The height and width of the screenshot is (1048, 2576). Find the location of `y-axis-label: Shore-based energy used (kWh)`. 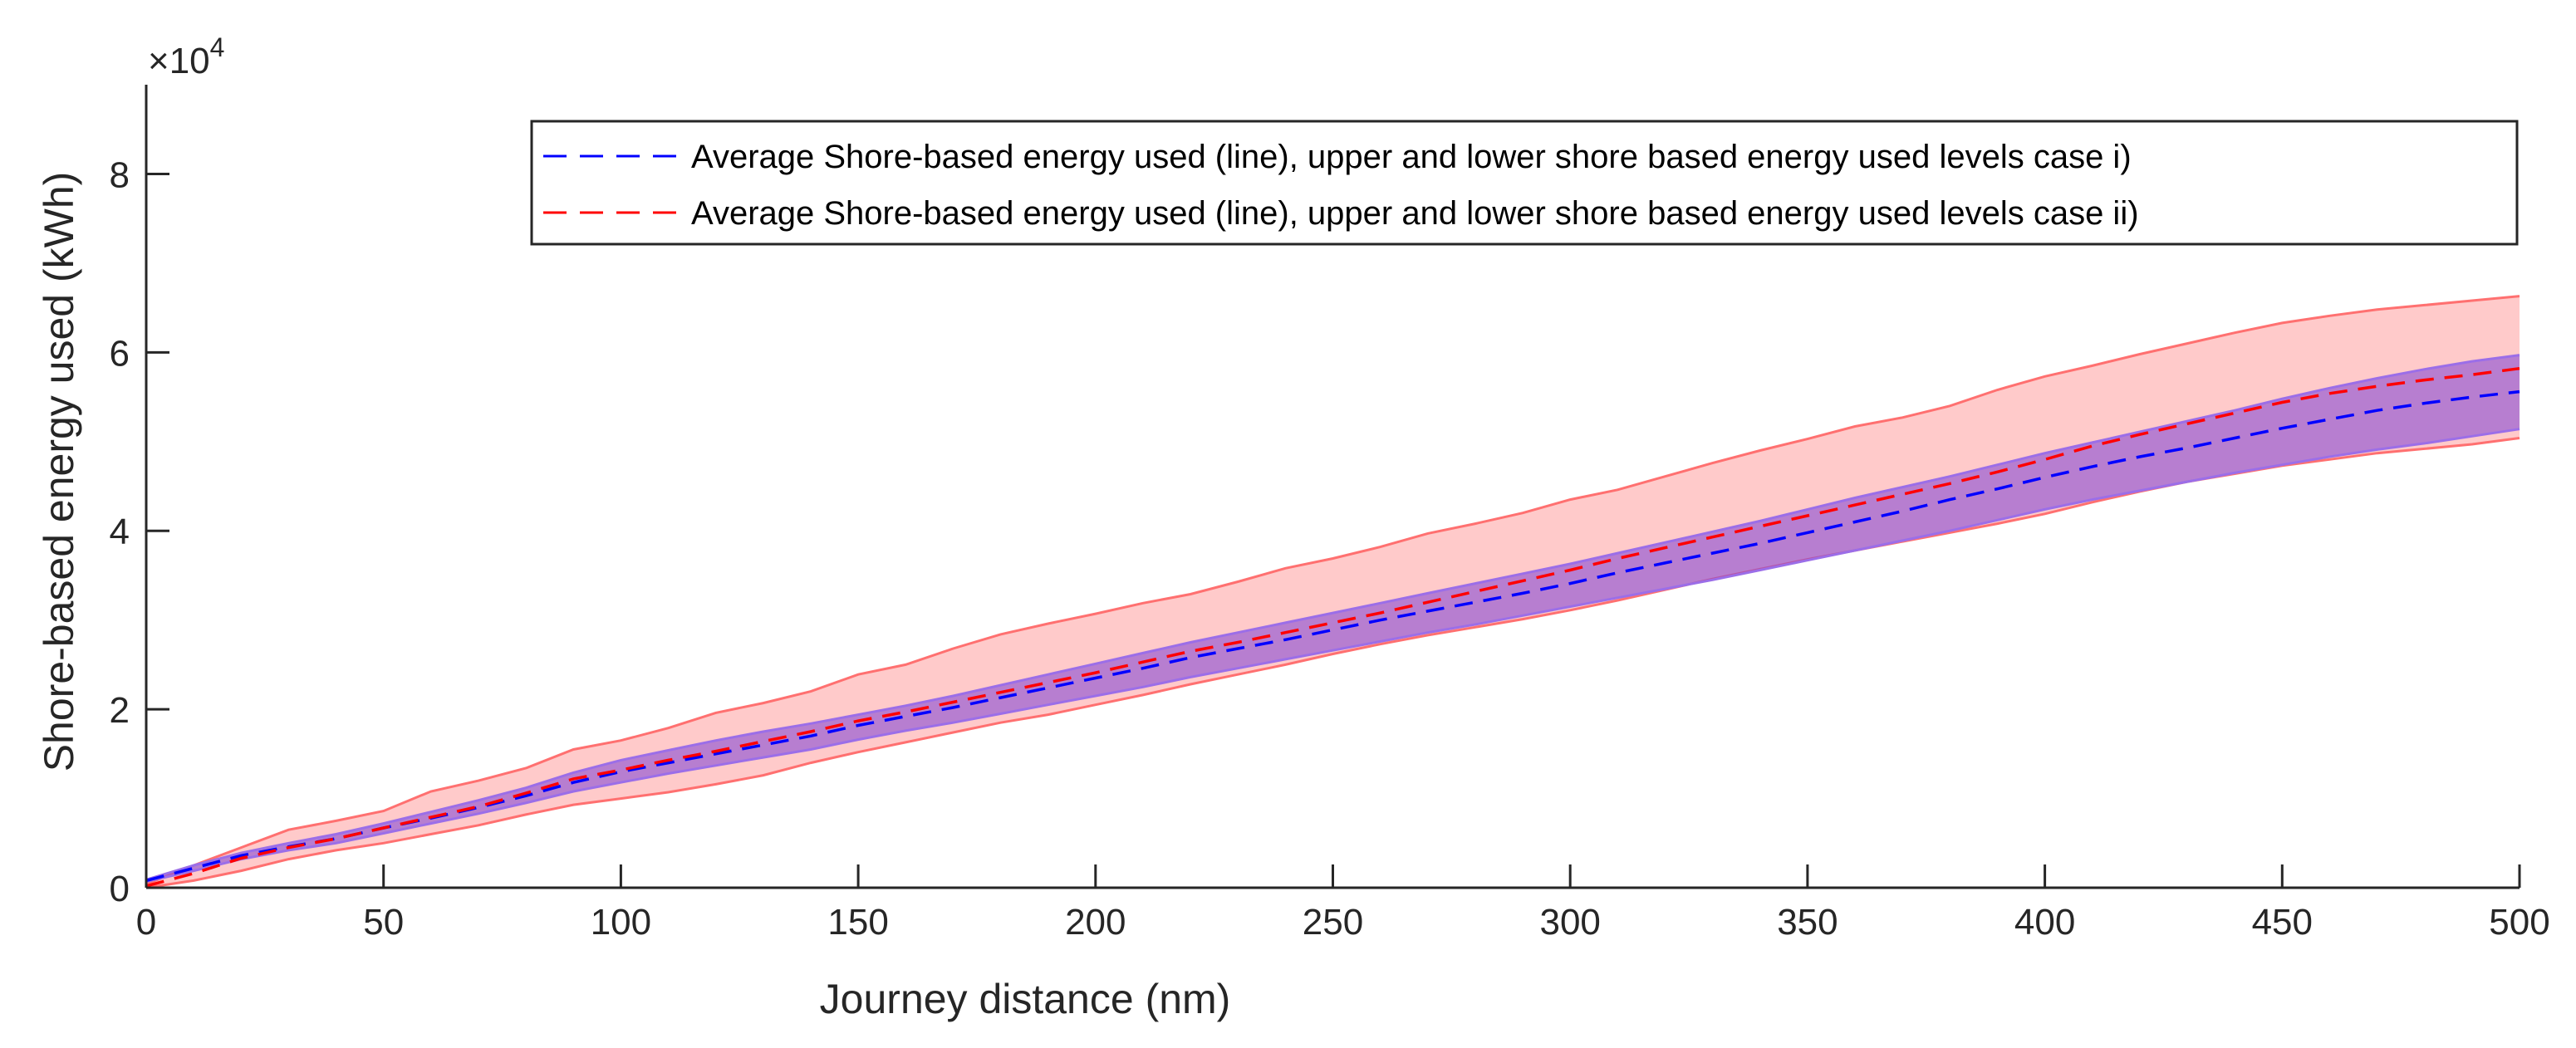

y-axis-label: Shore-based energy used (kWh) is located at coordinates (59, 472).